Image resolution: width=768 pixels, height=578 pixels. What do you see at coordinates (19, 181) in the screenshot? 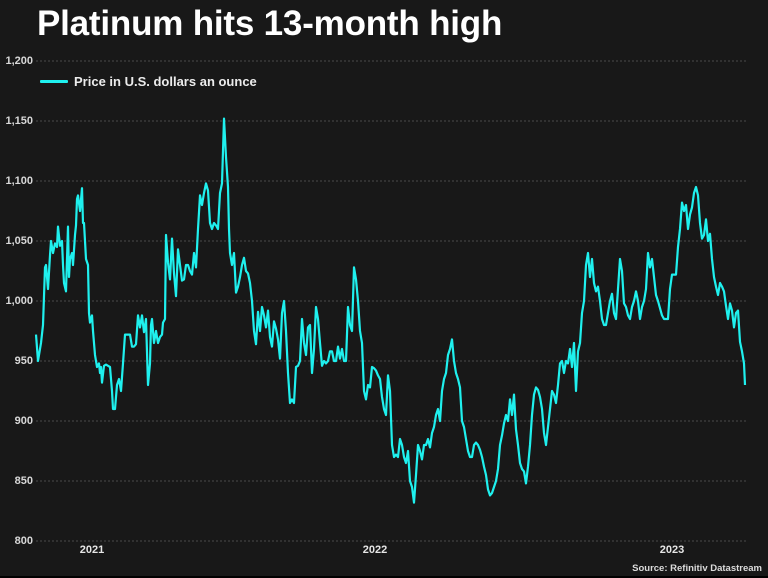
I see `y-tick-label: 1,100` at bounding box center [19, 181].